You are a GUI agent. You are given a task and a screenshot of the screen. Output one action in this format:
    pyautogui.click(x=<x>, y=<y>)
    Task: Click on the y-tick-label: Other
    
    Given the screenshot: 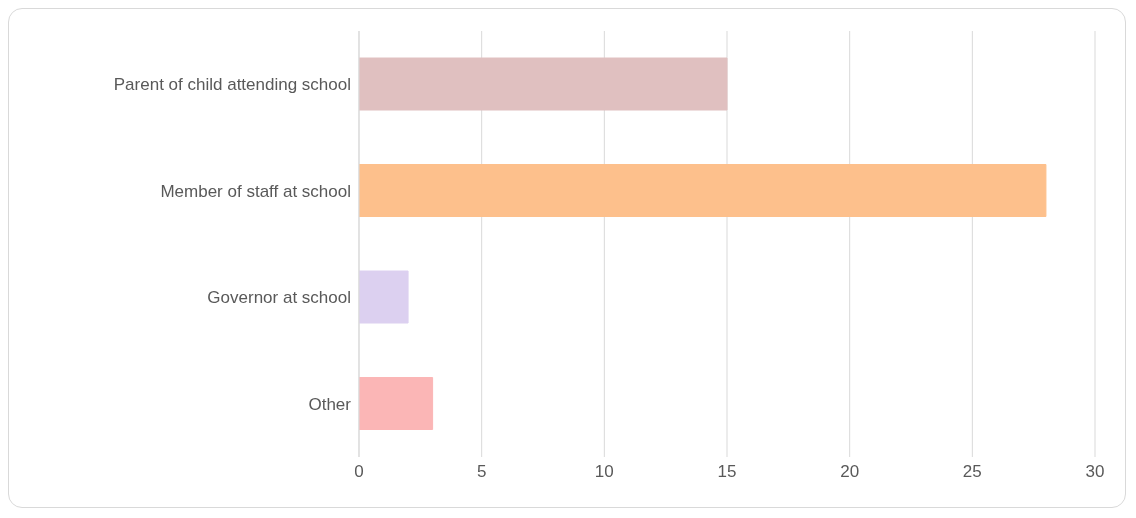 What is the action you would take?
    pyautogui.click(x=330, y=404)
    